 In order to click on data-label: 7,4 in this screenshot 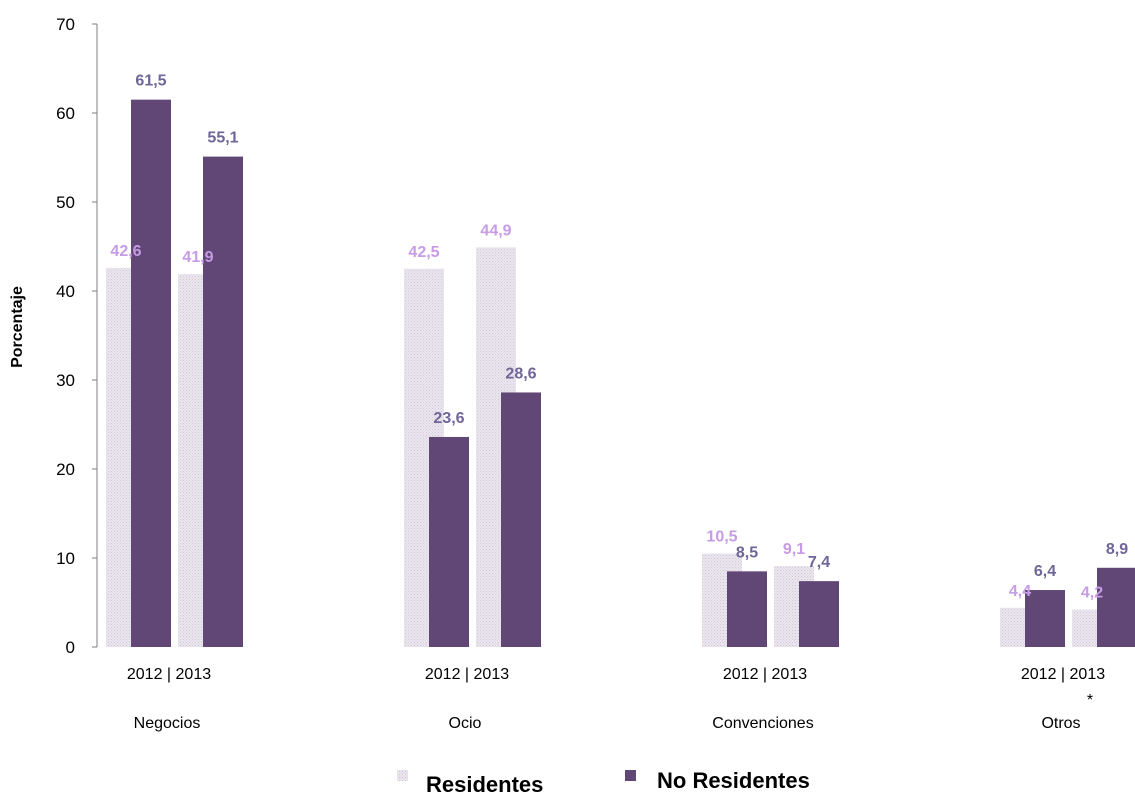, I will do `click(819, 562)`.